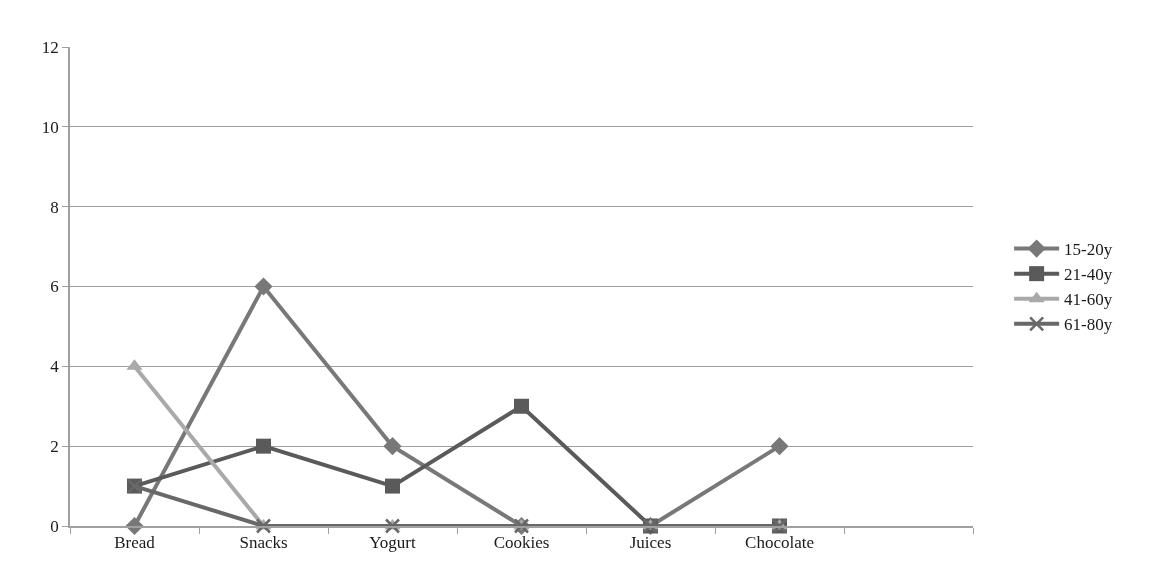 This screenshot has height=586, width=1150. What do you see at coordinates (1088, 250) in the screenshot?
I see `legend-label: 15-20y` at bounding box center [1088, 250].